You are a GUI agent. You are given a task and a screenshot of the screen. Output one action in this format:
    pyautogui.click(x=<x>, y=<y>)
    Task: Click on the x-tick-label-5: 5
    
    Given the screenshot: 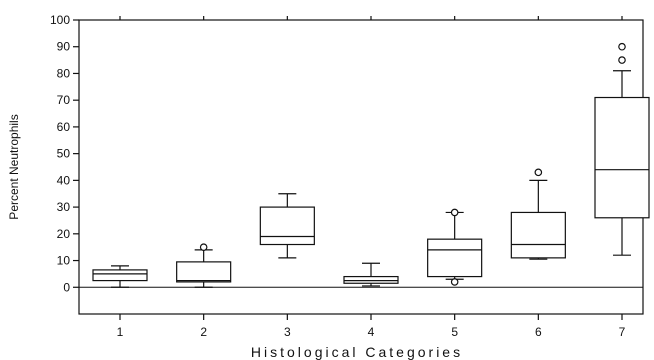 What is the action you would take?
    pyautogui.click(x=454, y=332)
    